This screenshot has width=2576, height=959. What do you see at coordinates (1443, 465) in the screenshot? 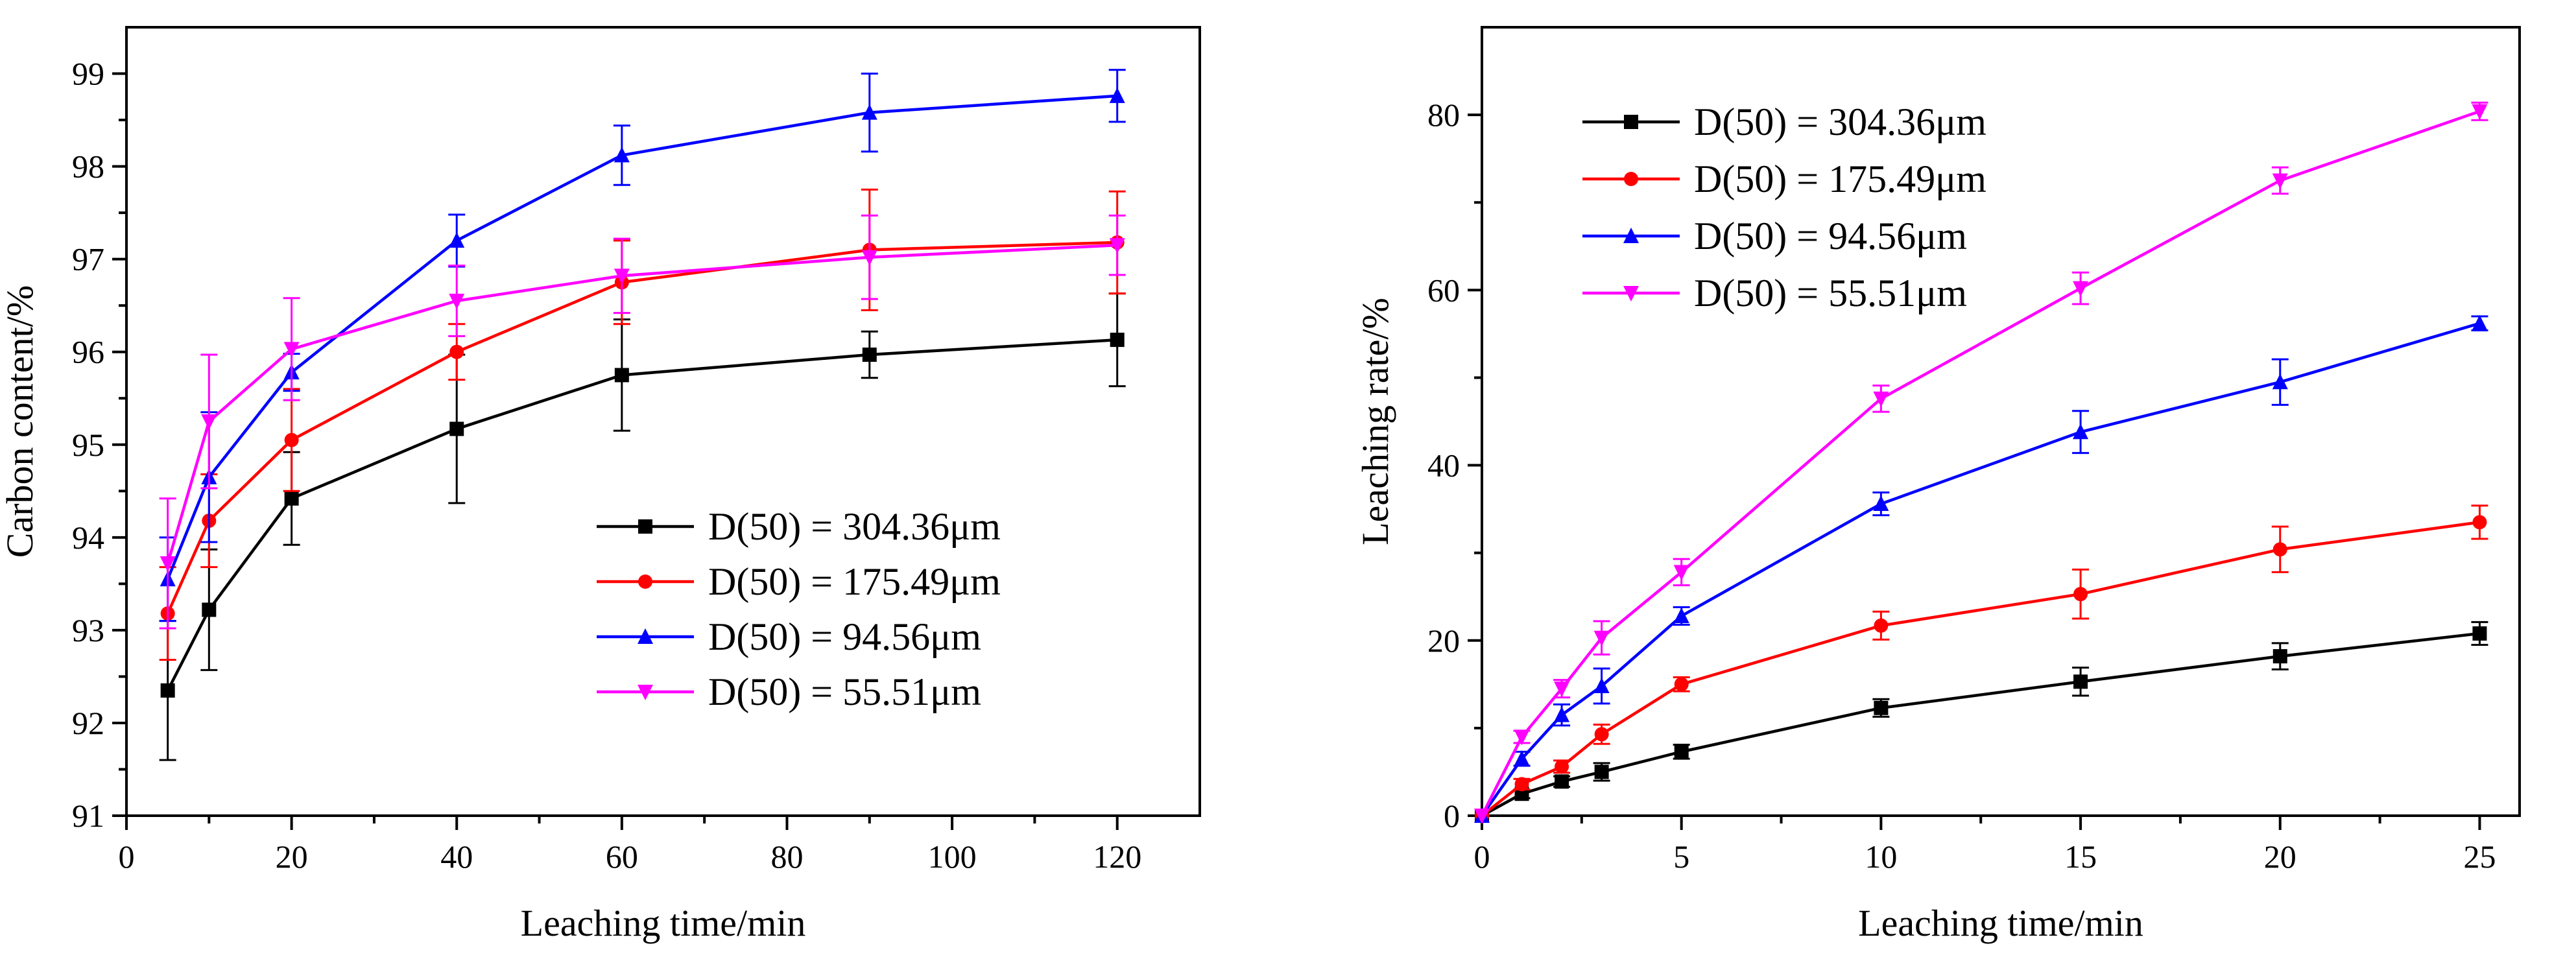
I see `y-tick-label: 40` at bounding box center [1443, 465].